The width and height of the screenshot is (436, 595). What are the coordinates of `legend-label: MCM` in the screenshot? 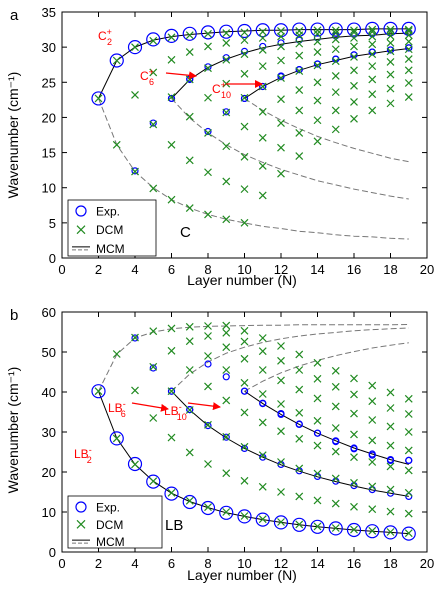 It's located at (110, 249).